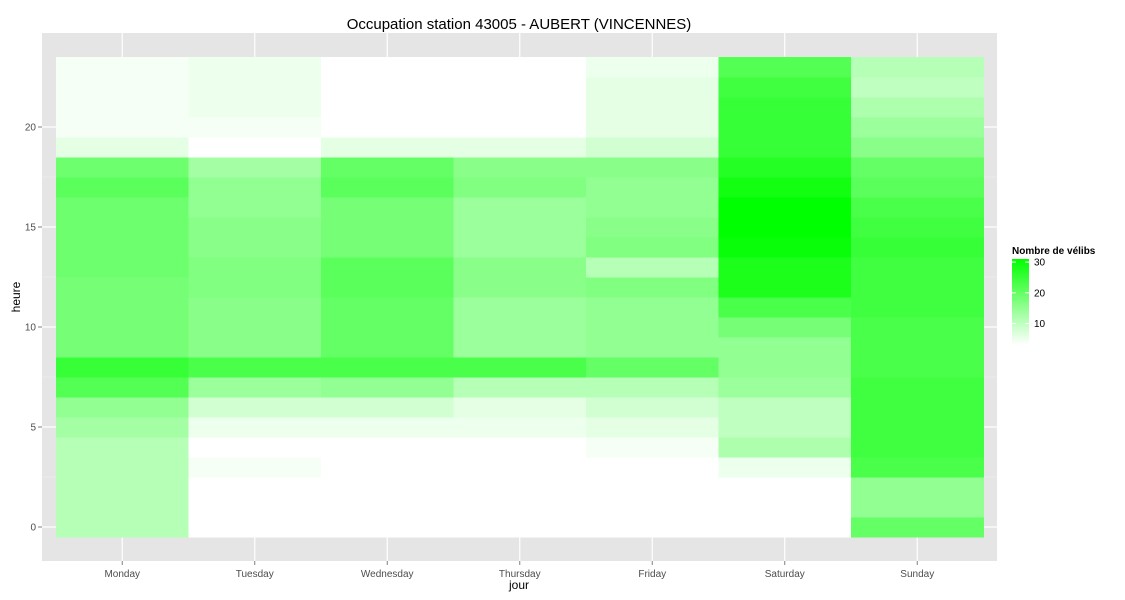 Image resolution: width=1125 pixels, height=600 pixels. I want to click on y-tick-label: 10, so click(31, 328).